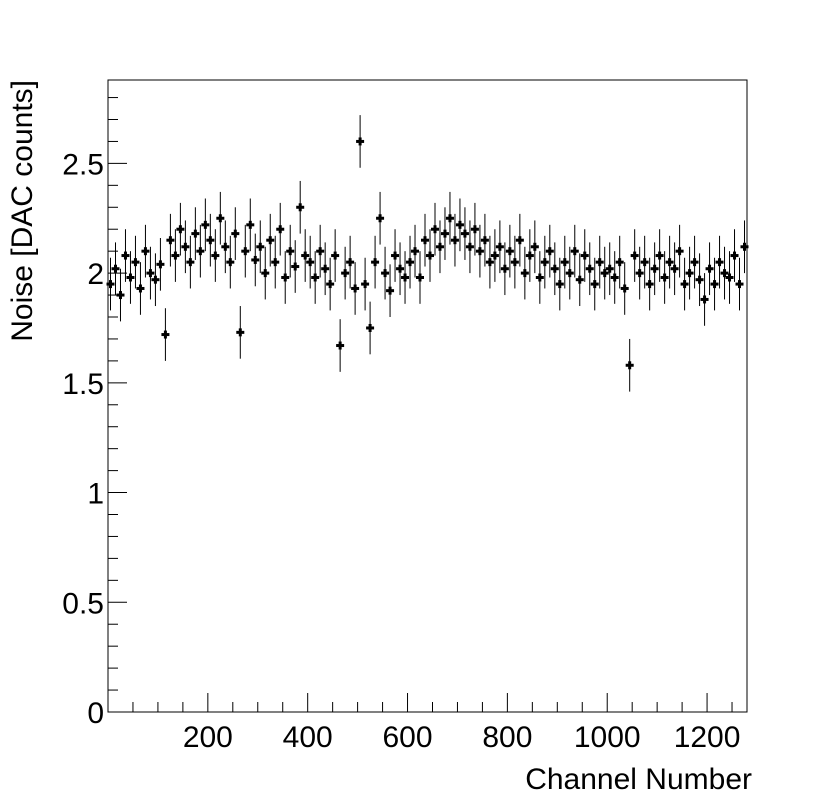 This screenshot has height=805, width=830. I want to click on x-tick-label: 1200, so click(707, 737).